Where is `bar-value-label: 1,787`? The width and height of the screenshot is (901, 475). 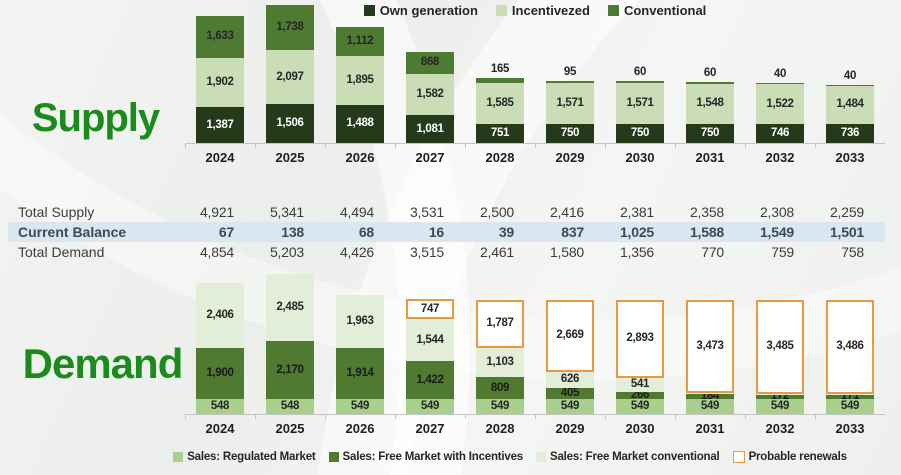 bar-value-label: 1,787 is located at coordinates (500, 323).